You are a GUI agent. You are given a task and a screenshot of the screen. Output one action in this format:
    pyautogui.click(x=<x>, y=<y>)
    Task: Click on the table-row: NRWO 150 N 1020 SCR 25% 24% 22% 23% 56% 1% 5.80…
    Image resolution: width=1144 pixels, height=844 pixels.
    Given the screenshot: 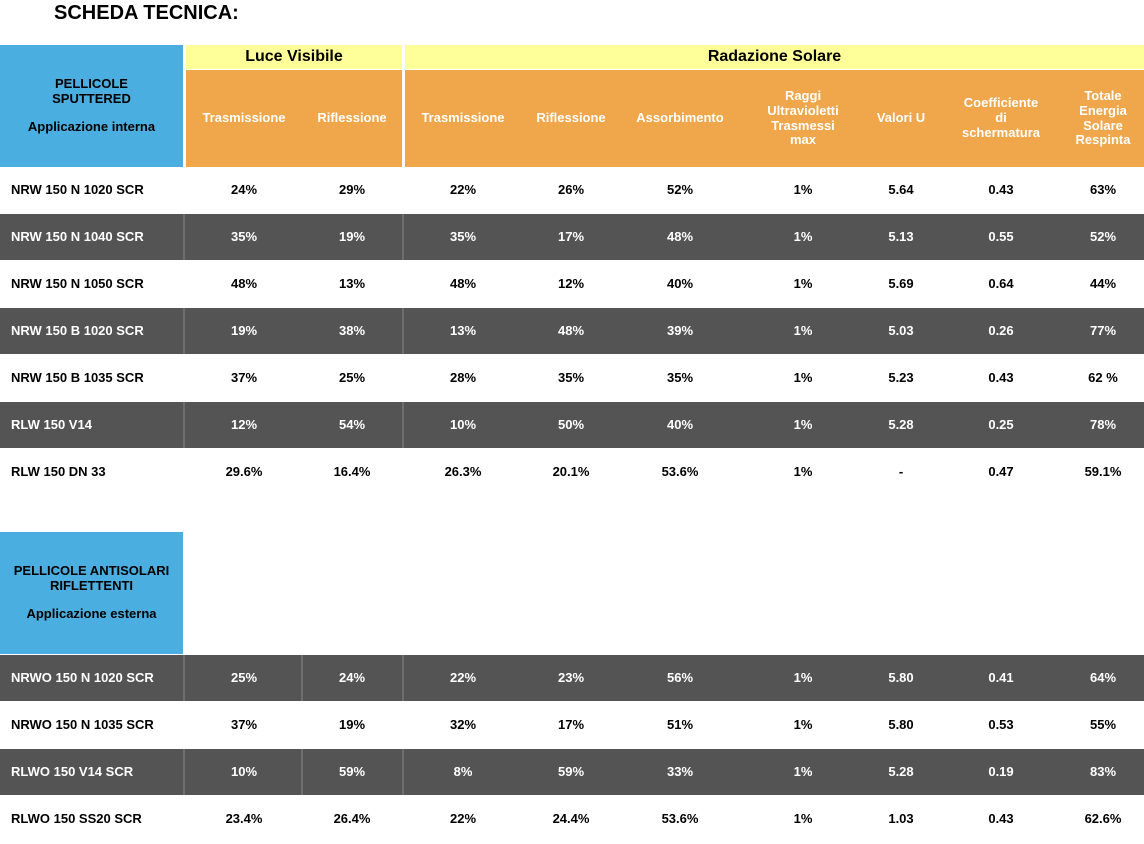 What is the action you would take?
    pyautogui.click(x=572, y=678)
    